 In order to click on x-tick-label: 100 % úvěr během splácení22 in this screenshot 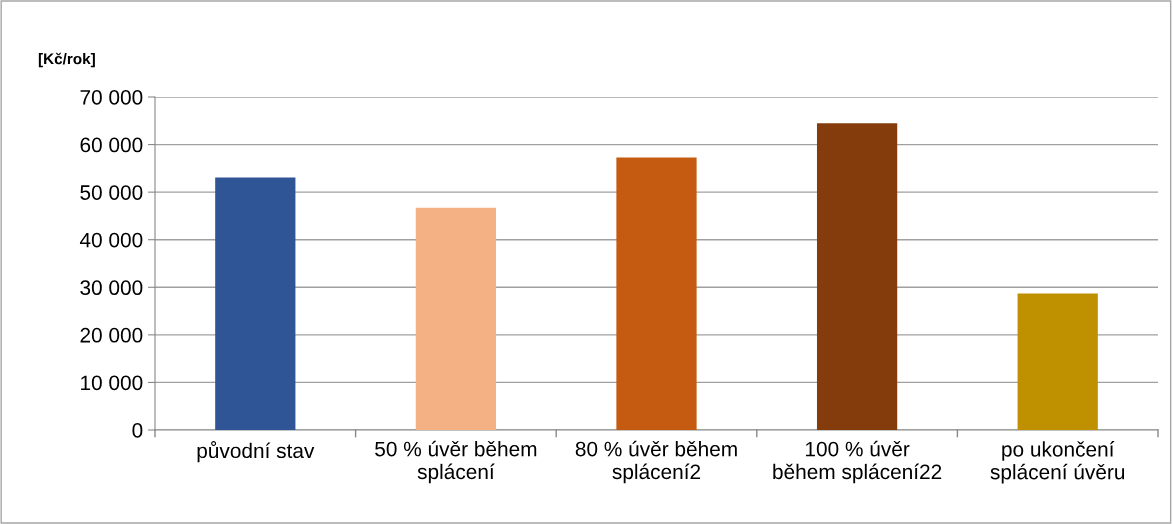, I will do `click(857, 462)`.